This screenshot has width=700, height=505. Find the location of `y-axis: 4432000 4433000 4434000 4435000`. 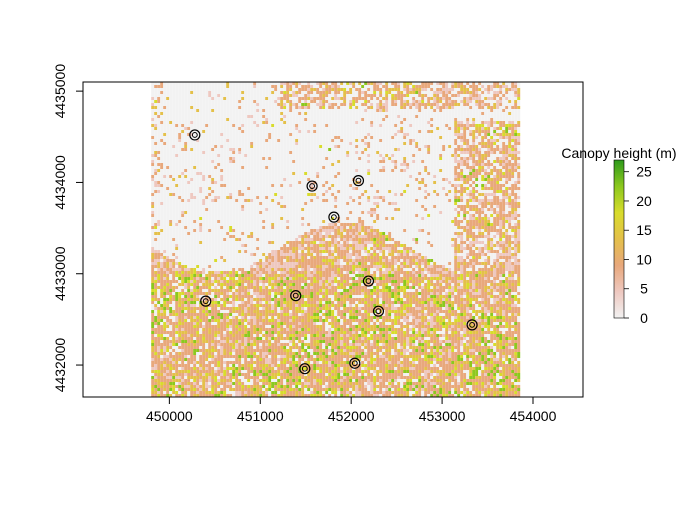

y-axis: 4432000 4433000 4434000 4435000 is located at coordinates (67, 228).